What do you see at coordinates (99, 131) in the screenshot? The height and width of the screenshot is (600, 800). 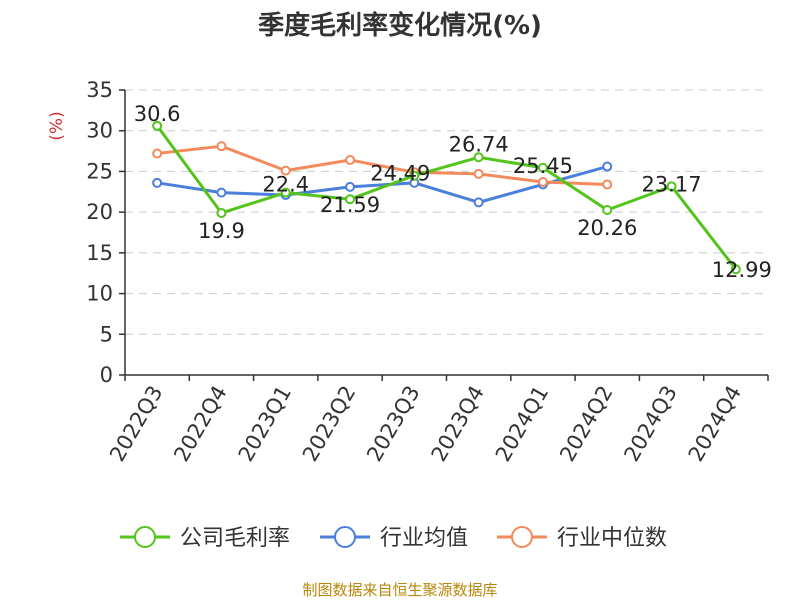 I see `y-tick-label: 30` at bounding box center [99, 131].